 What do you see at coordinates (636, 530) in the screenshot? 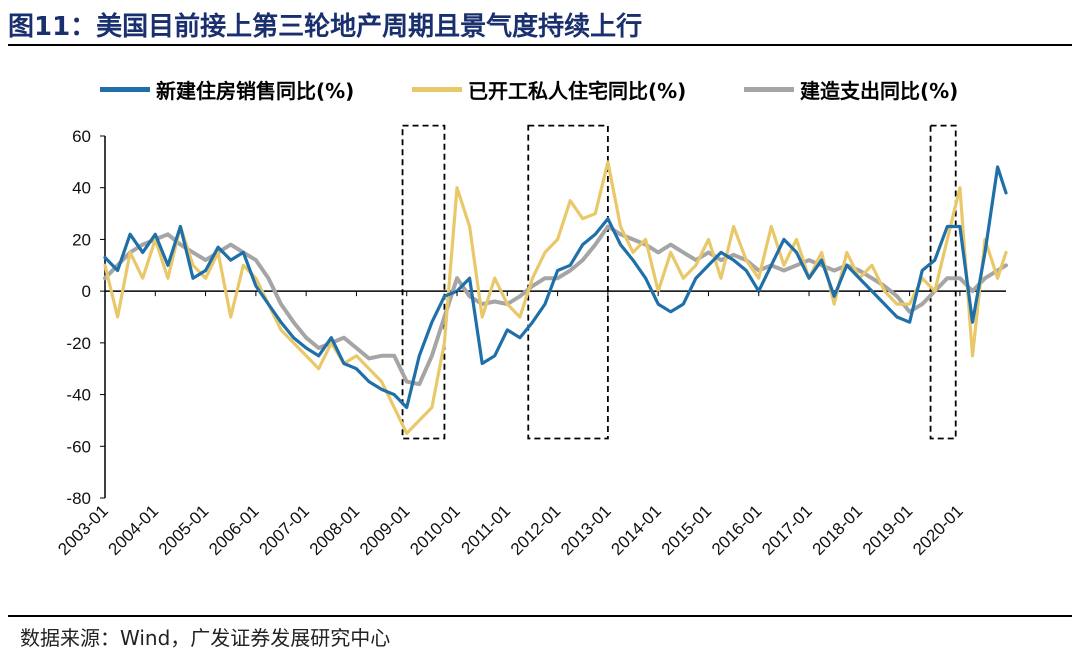
I see `x-tick-label: 2014-01` at bounding box center [636, 530].